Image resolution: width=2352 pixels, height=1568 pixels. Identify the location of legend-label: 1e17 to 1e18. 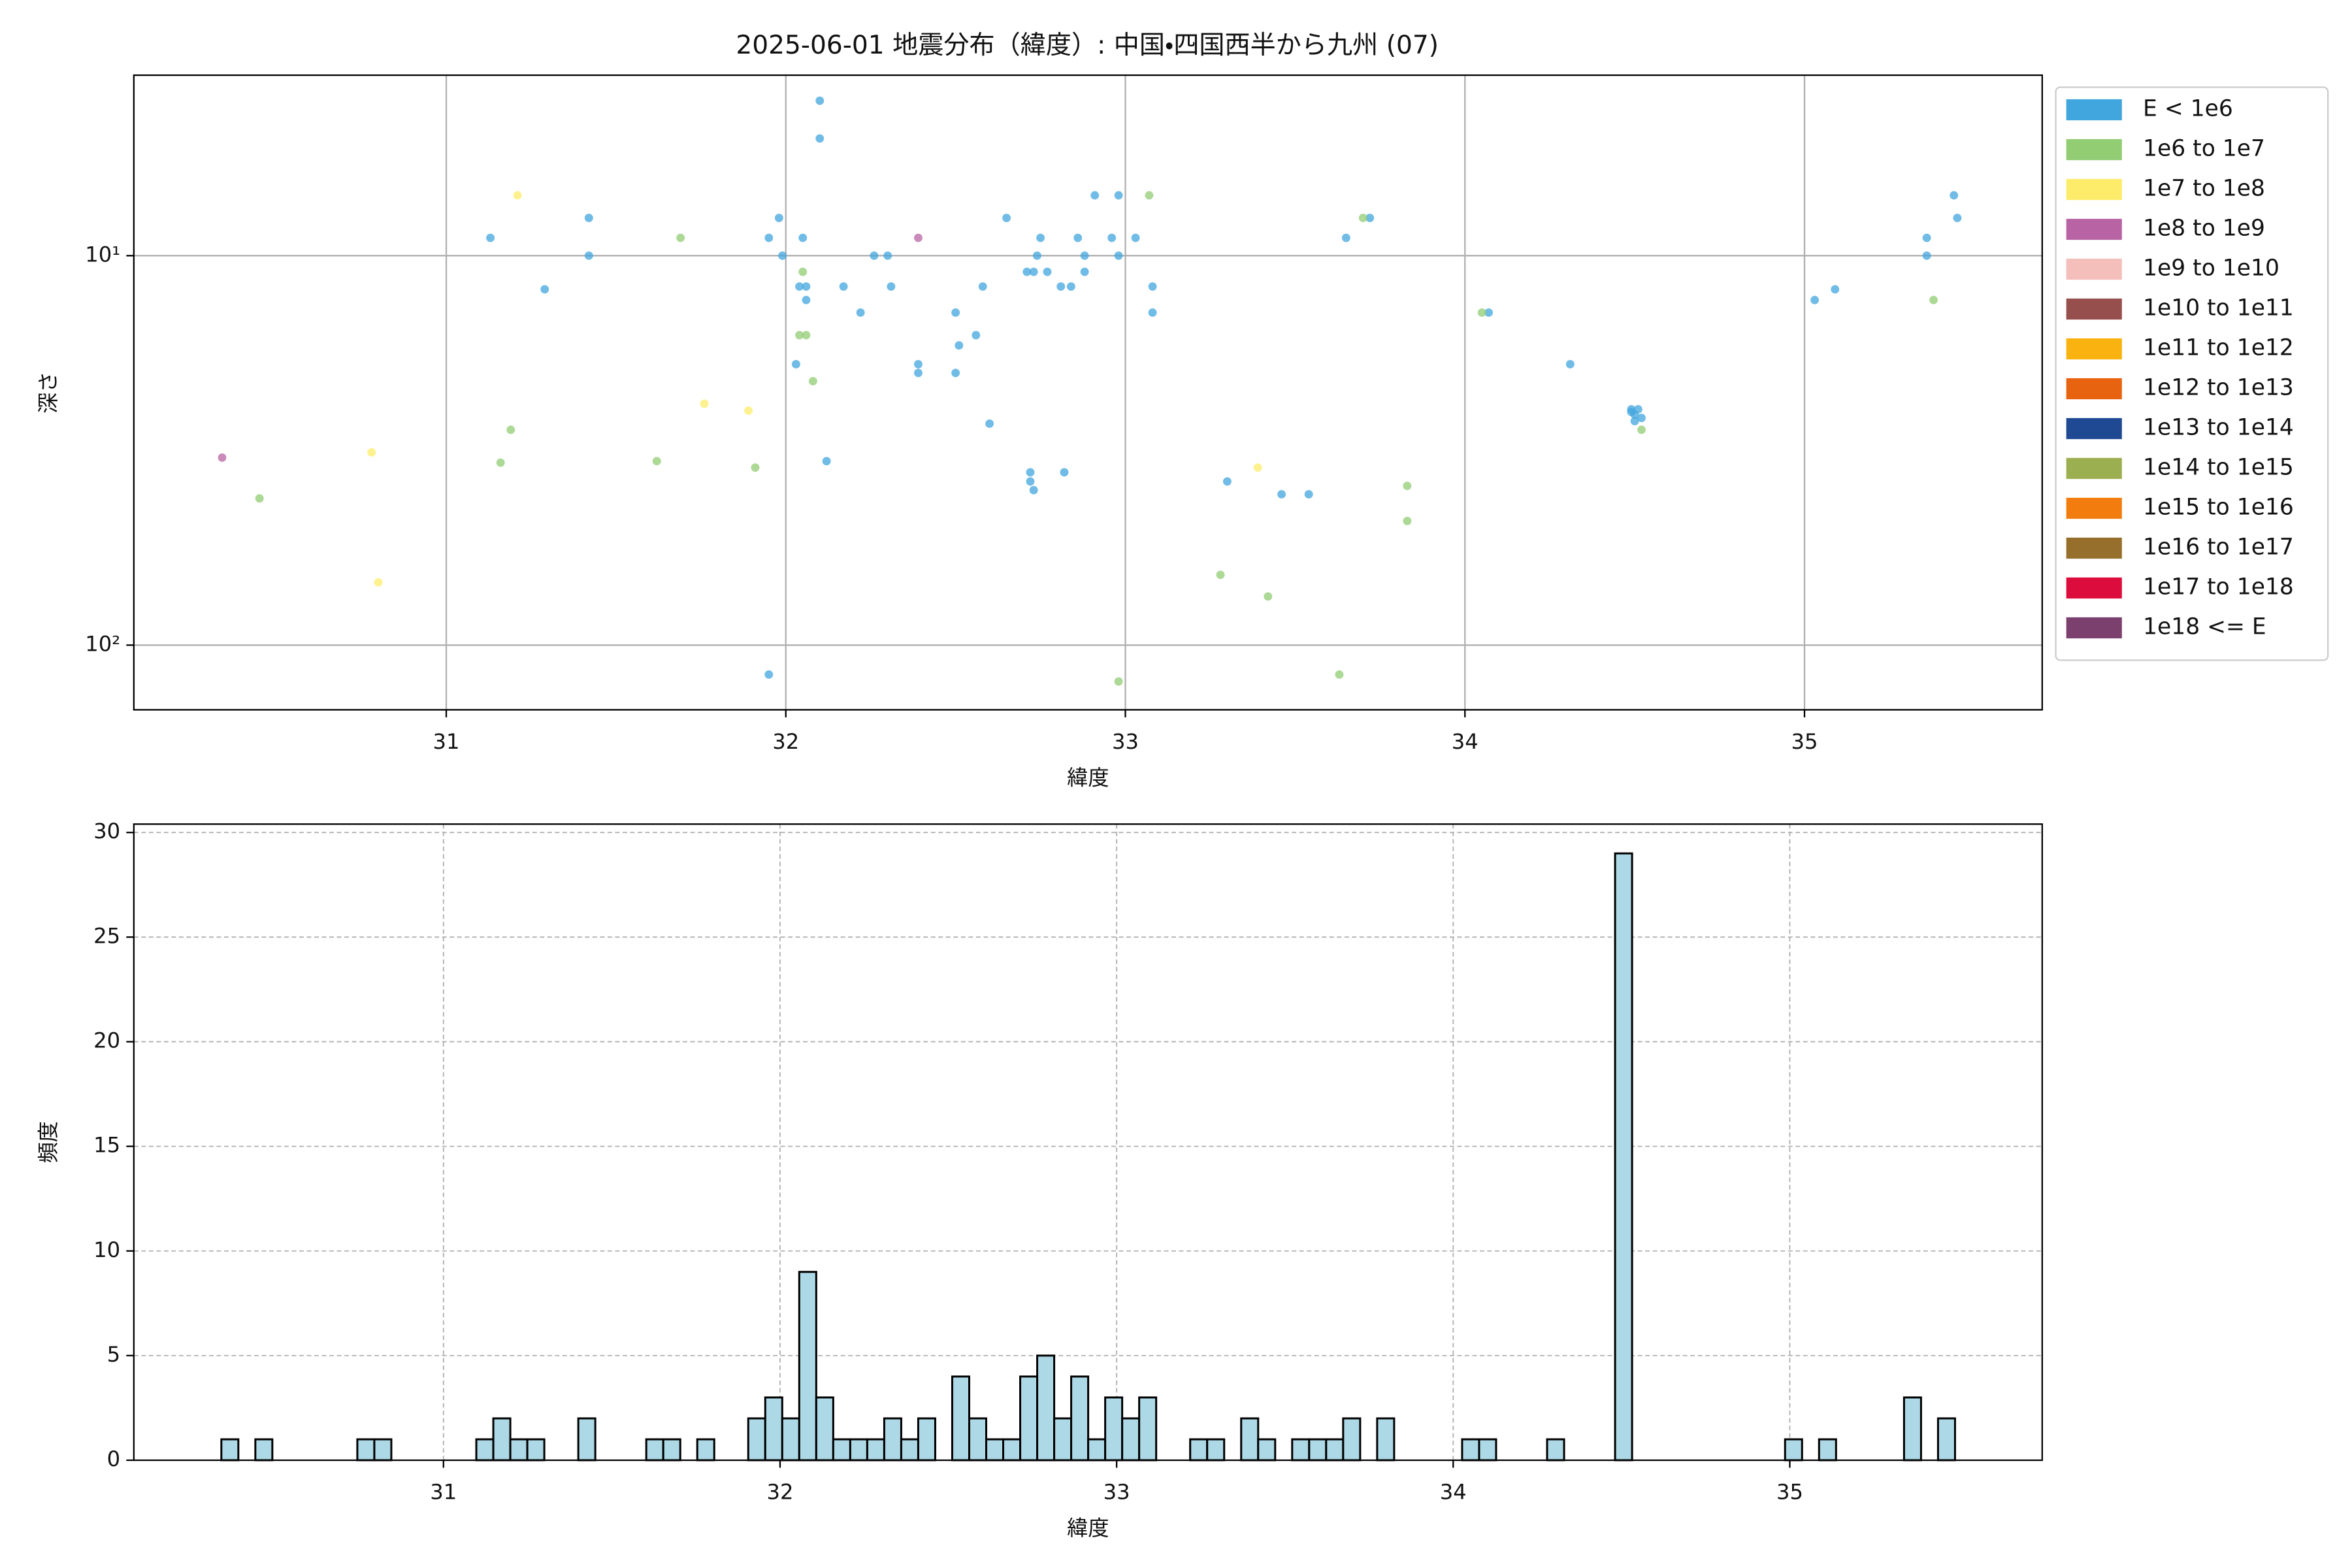
(2218, 587).